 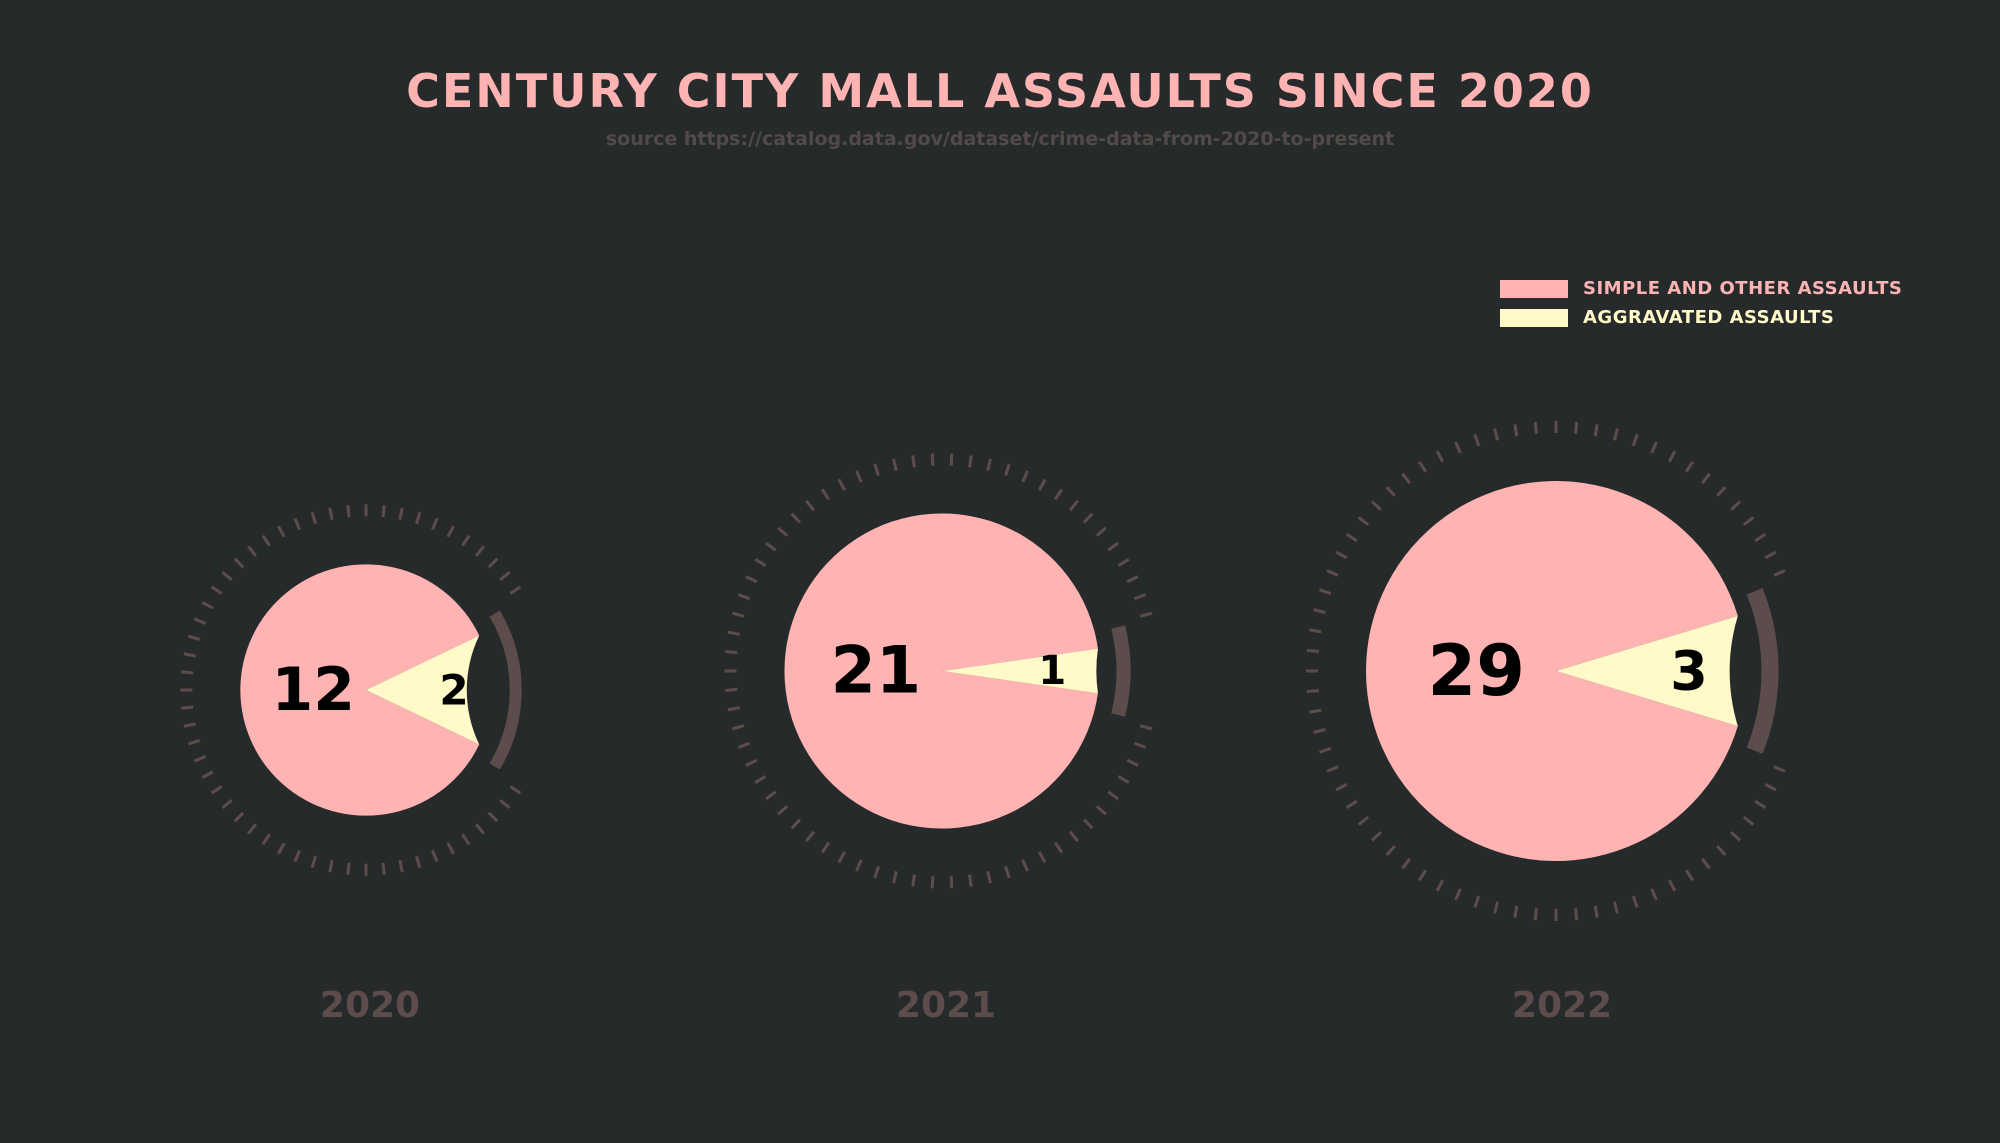 I want to click on legend-swatch-simple, so click(x=1534, y=288).